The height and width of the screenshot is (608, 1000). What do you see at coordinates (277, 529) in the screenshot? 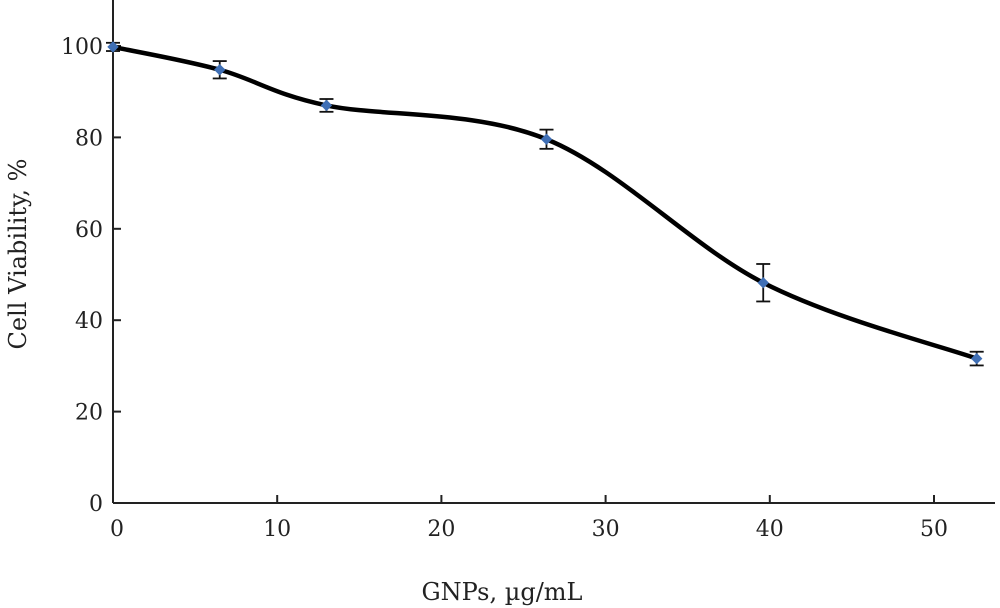
I see `x-tick-label: 10` at bounding box center [277, 529].